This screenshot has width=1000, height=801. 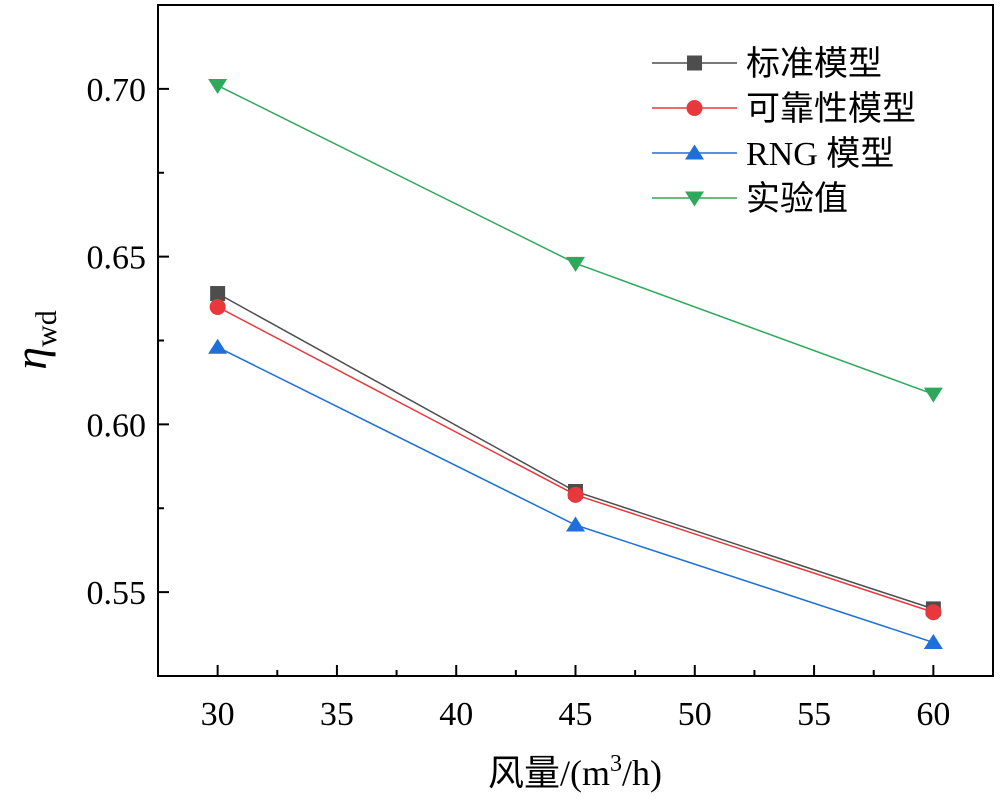 I want to click on legend-label: 可靠性模型, so click(x=831, y=109).